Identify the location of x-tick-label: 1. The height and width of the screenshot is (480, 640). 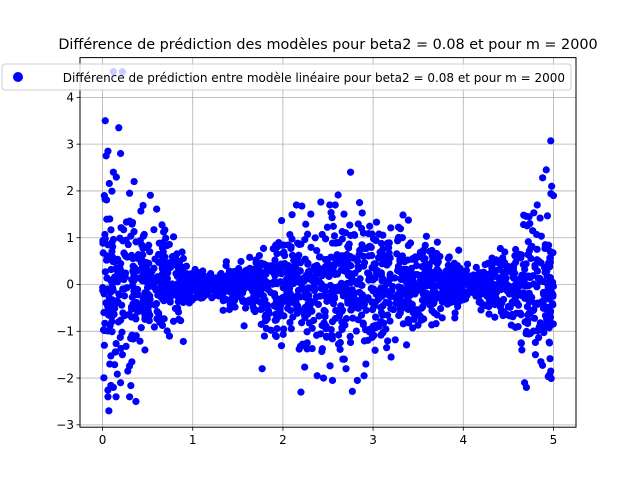
(193, 440).